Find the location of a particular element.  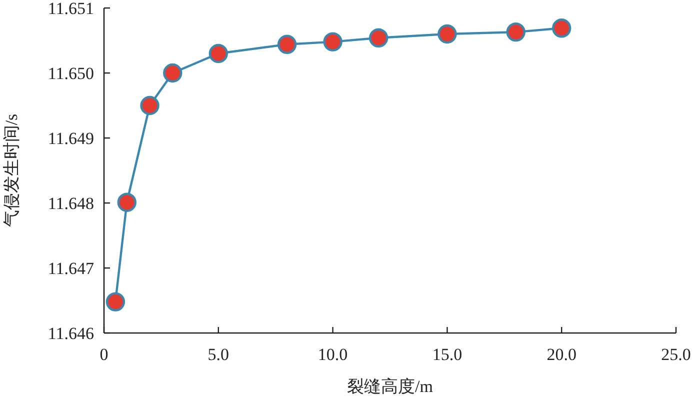

x-tick-label: 0 is located at coordinates (104, 354).